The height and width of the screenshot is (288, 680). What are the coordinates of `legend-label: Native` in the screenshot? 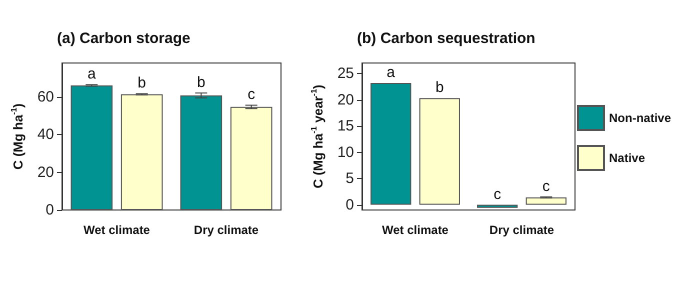 It's located at (627, 158).